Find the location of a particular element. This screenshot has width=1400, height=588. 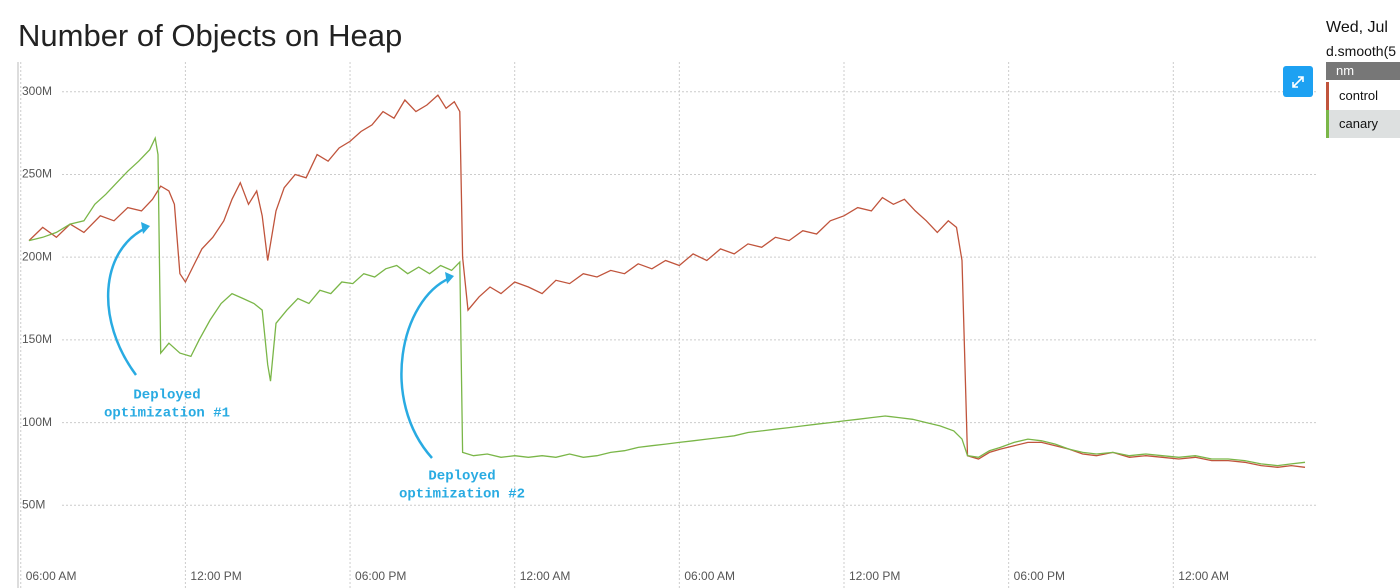

y-tick-label: 100M is located at coordinates (37, 422).